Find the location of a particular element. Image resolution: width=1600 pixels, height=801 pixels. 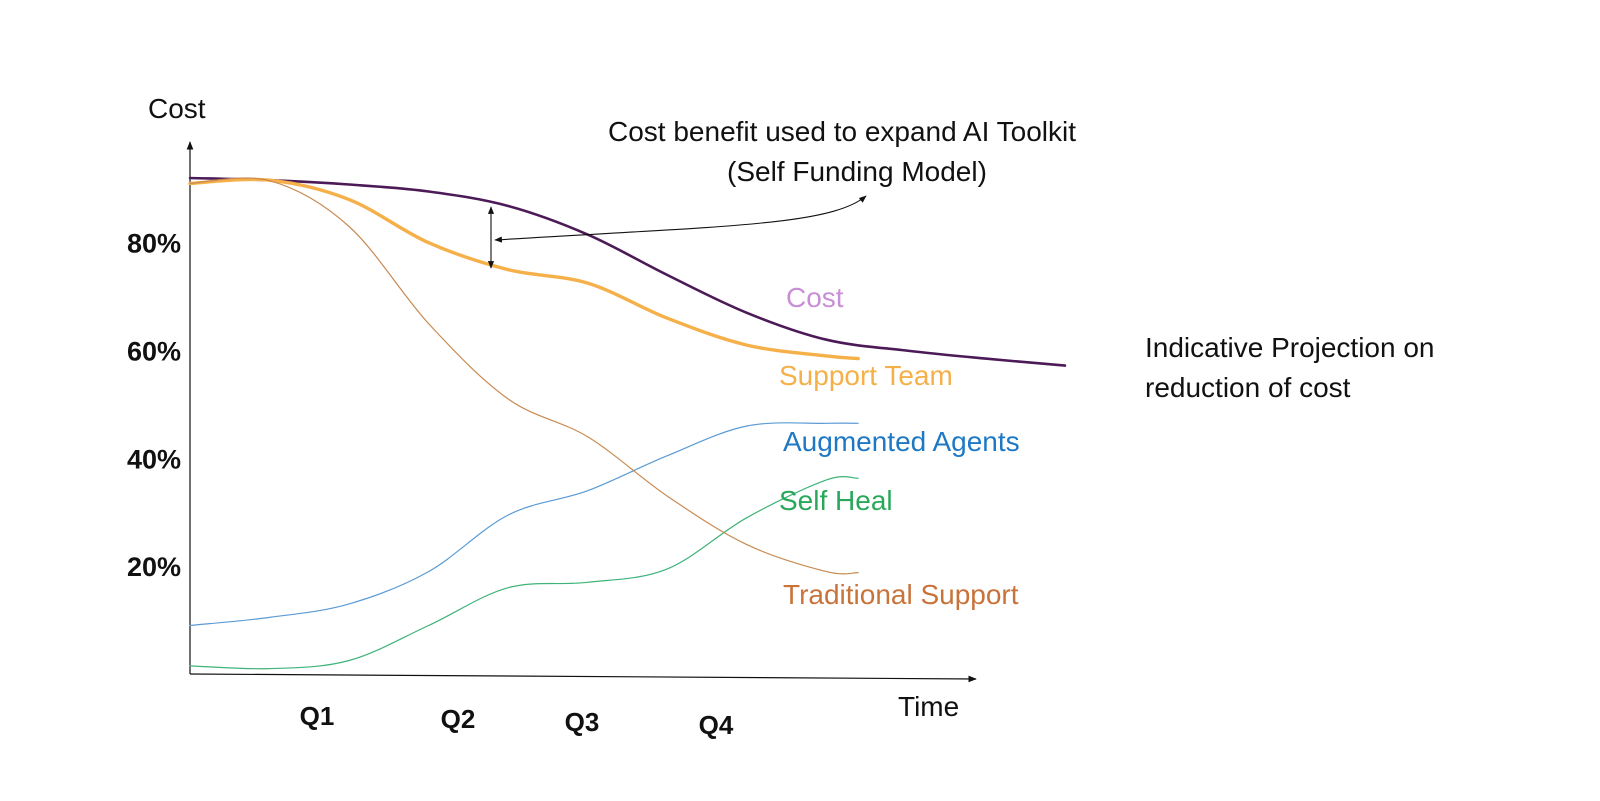

series-label-traditional-support: Traditional Support is located at coordinates (901, 594).